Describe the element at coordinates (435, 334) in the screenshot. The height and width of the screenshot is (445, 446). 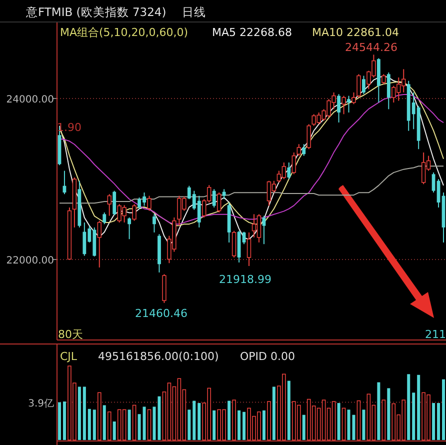
I see `annotation: 211` at that location.